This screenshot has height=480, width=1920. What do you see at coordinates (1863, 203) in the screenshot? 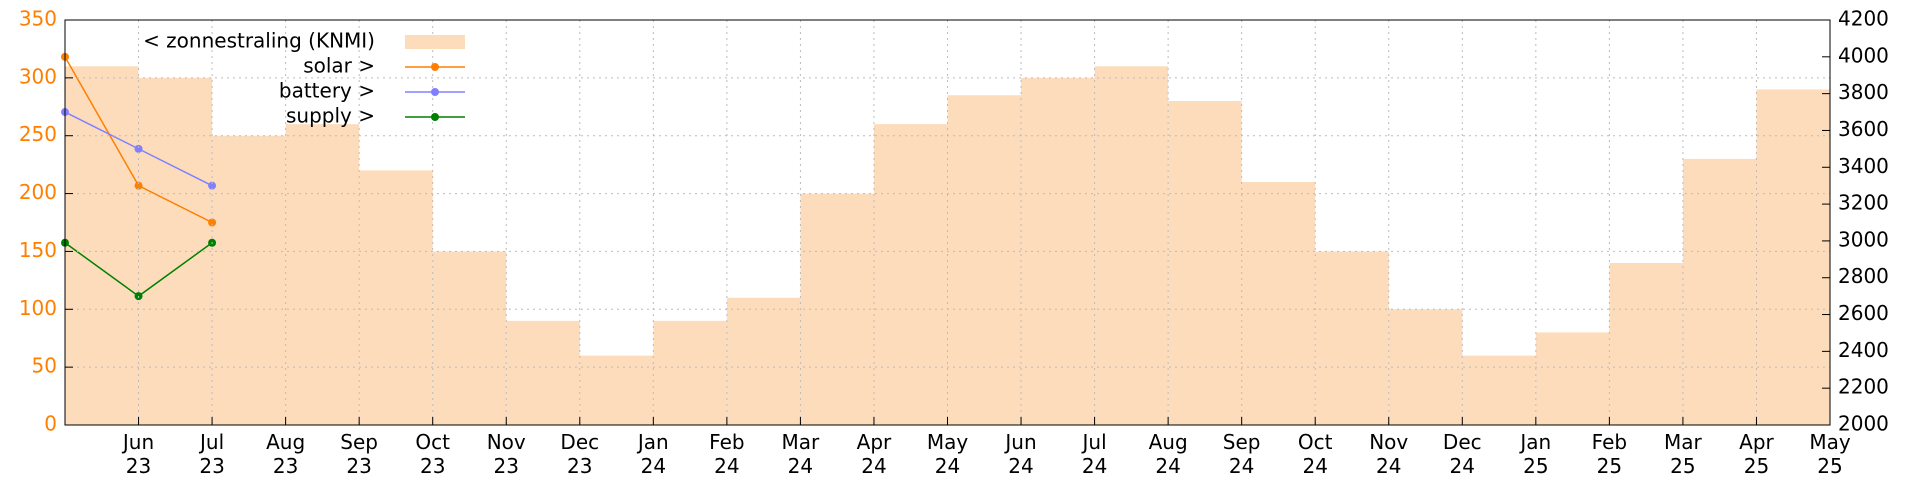
I see `y2-tick-label: 3200` at bounding box center [1863, 203].